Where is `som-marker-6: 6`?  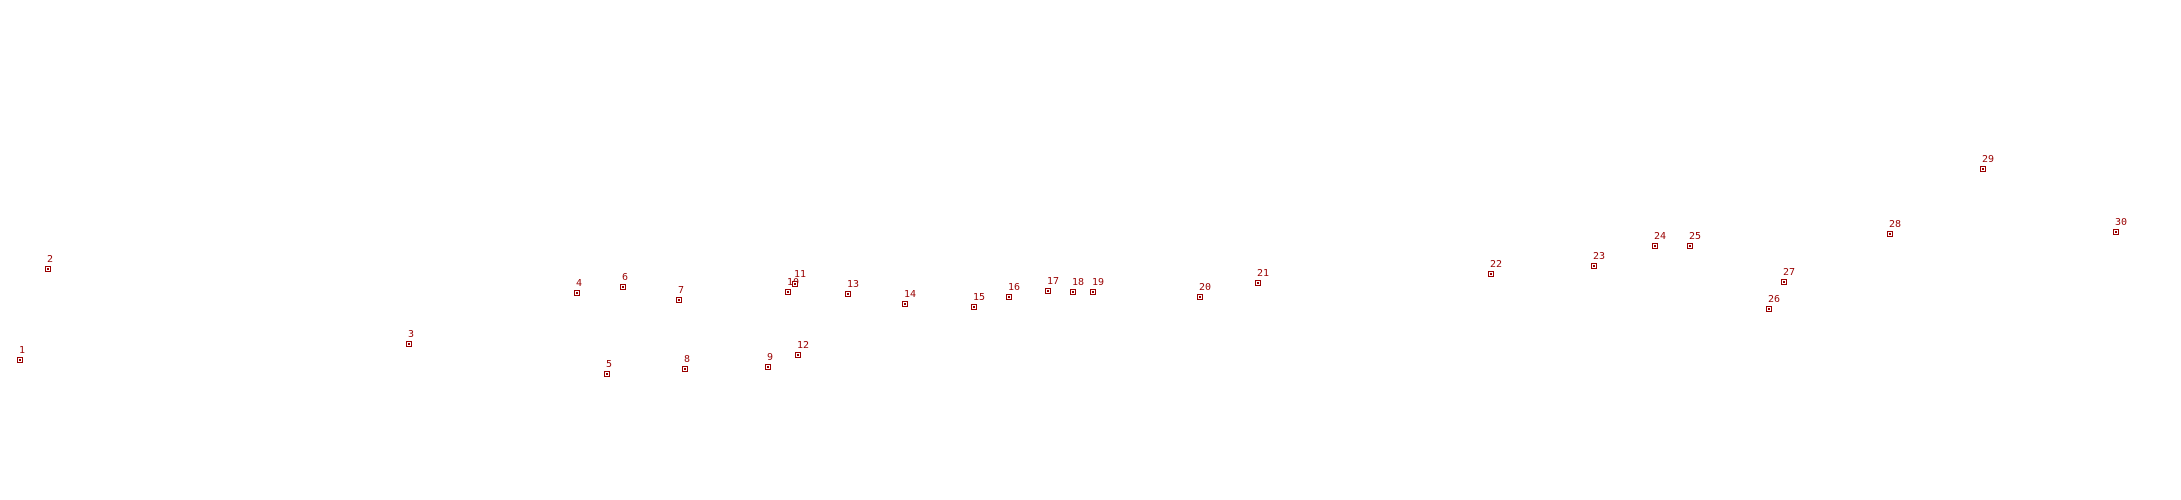 som-marker-6: 6 is located at coordinates (624, 281).